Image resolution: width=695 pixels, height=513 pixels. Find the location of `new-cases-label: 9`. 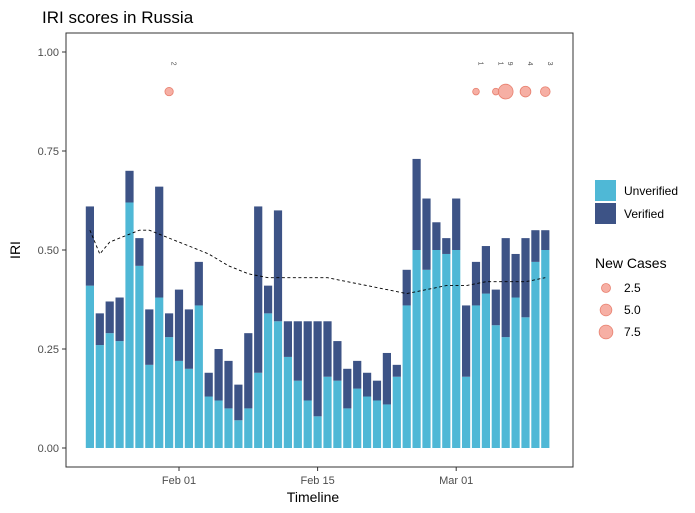

new-cases-label: 9 is located at coordinates (509, 64).